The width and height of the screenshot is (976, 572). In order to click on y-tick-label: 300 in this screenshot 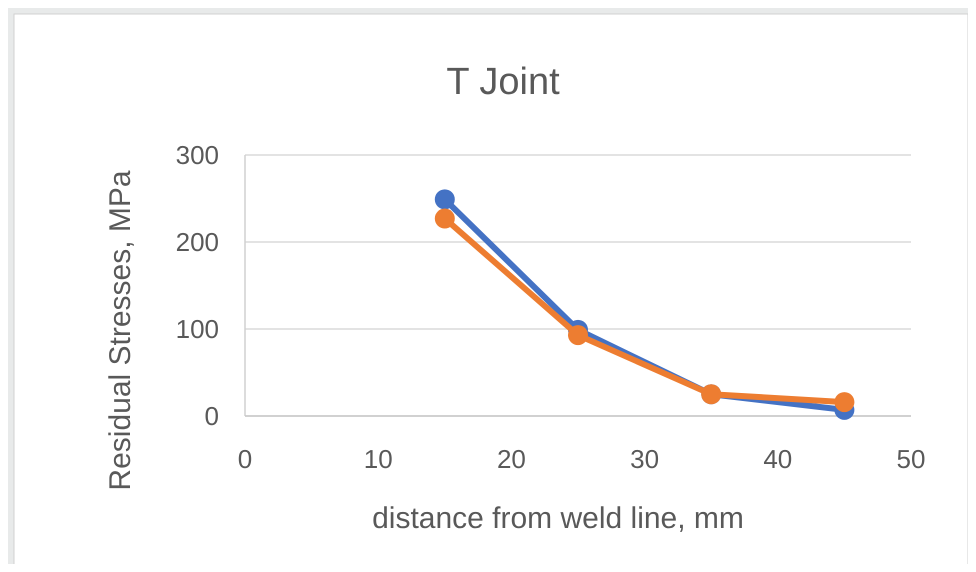, I will do `click(197, 155)`.